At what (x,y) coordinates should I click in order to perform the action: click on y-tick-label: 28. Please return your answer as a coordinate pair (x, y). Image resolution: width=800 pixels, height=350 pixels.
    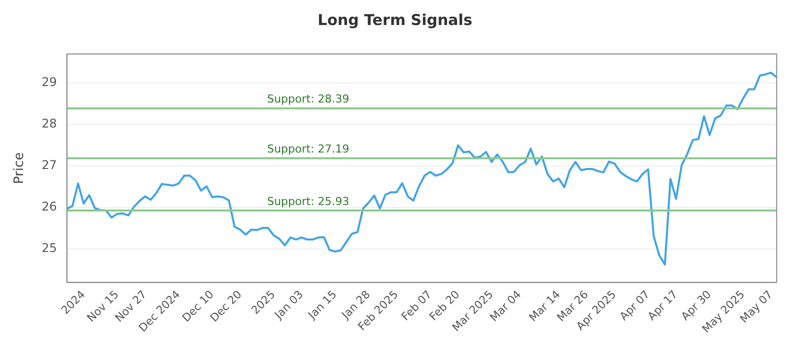
    Looking at the image, I should click on (49, 123).